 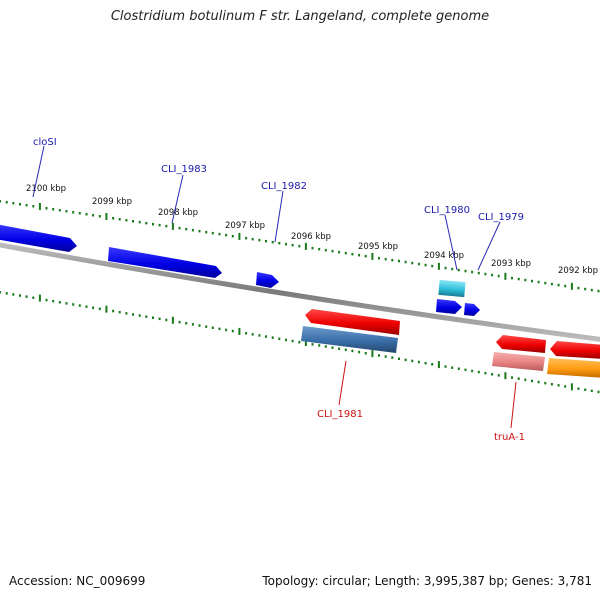 What do you see at coordinates (45, 142) in the screenshot?
I see `gene-label: cloSI` at bounding box center [45, 142].